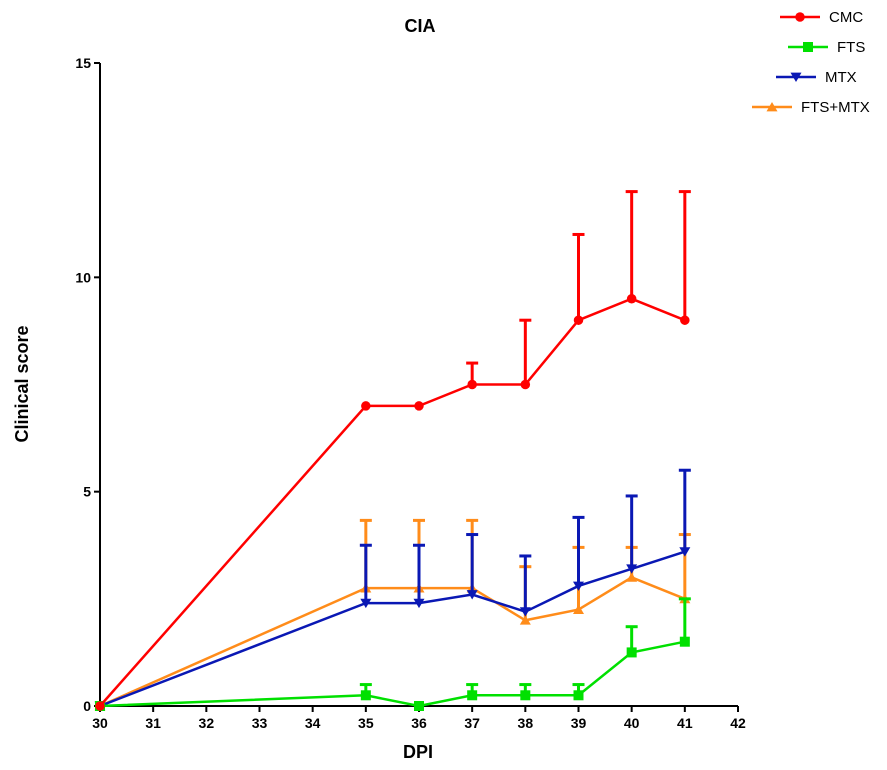 Image resolution: width=887 pixels, height=770 pixels. What do you see at coordinates (420, 26) in the screenshot?
I see `chart-title: CIA` at bounding box center [420, 26].